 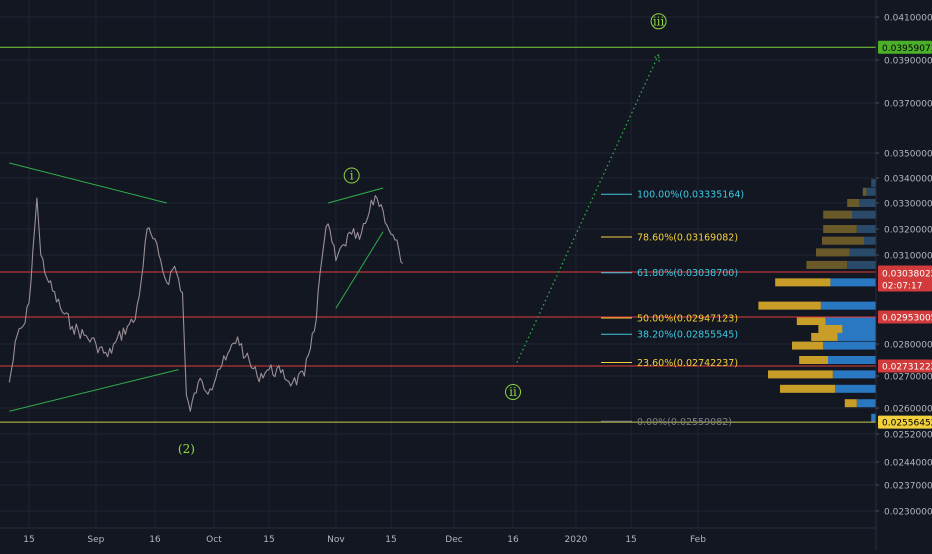 I want to click on x-axis-panel, so click(x=438, y=539).